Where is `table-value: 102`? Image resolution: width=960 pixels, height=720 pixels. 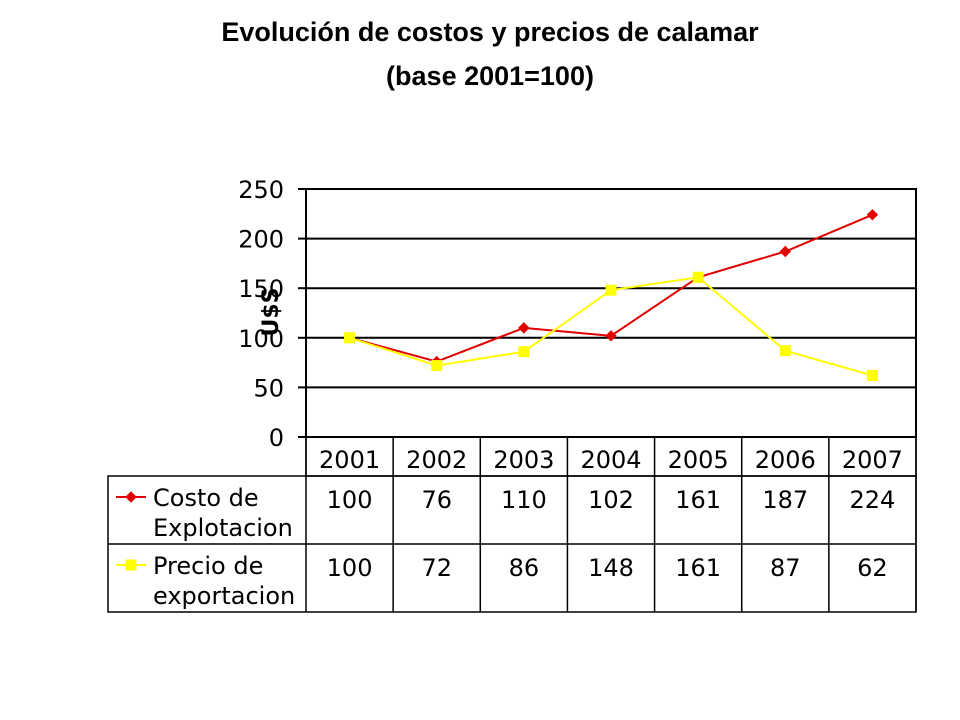 table-value: 102 is located at coordinates (611, 500).